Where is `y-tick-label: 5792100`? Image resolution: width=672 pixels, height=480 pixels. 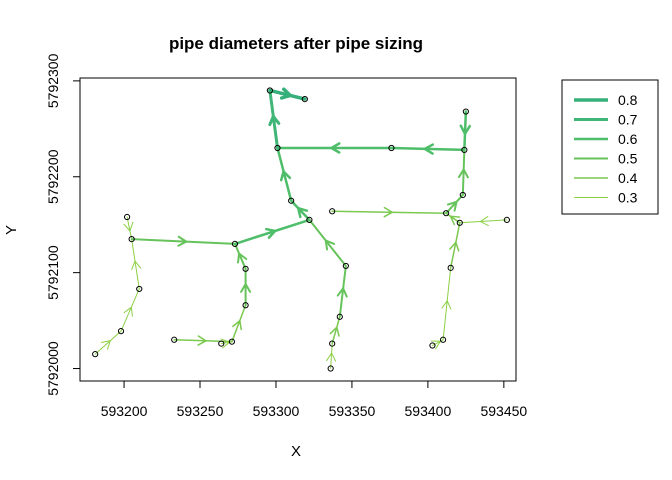
y-tick-label: 5792100 is located at coordinates (53, 272).